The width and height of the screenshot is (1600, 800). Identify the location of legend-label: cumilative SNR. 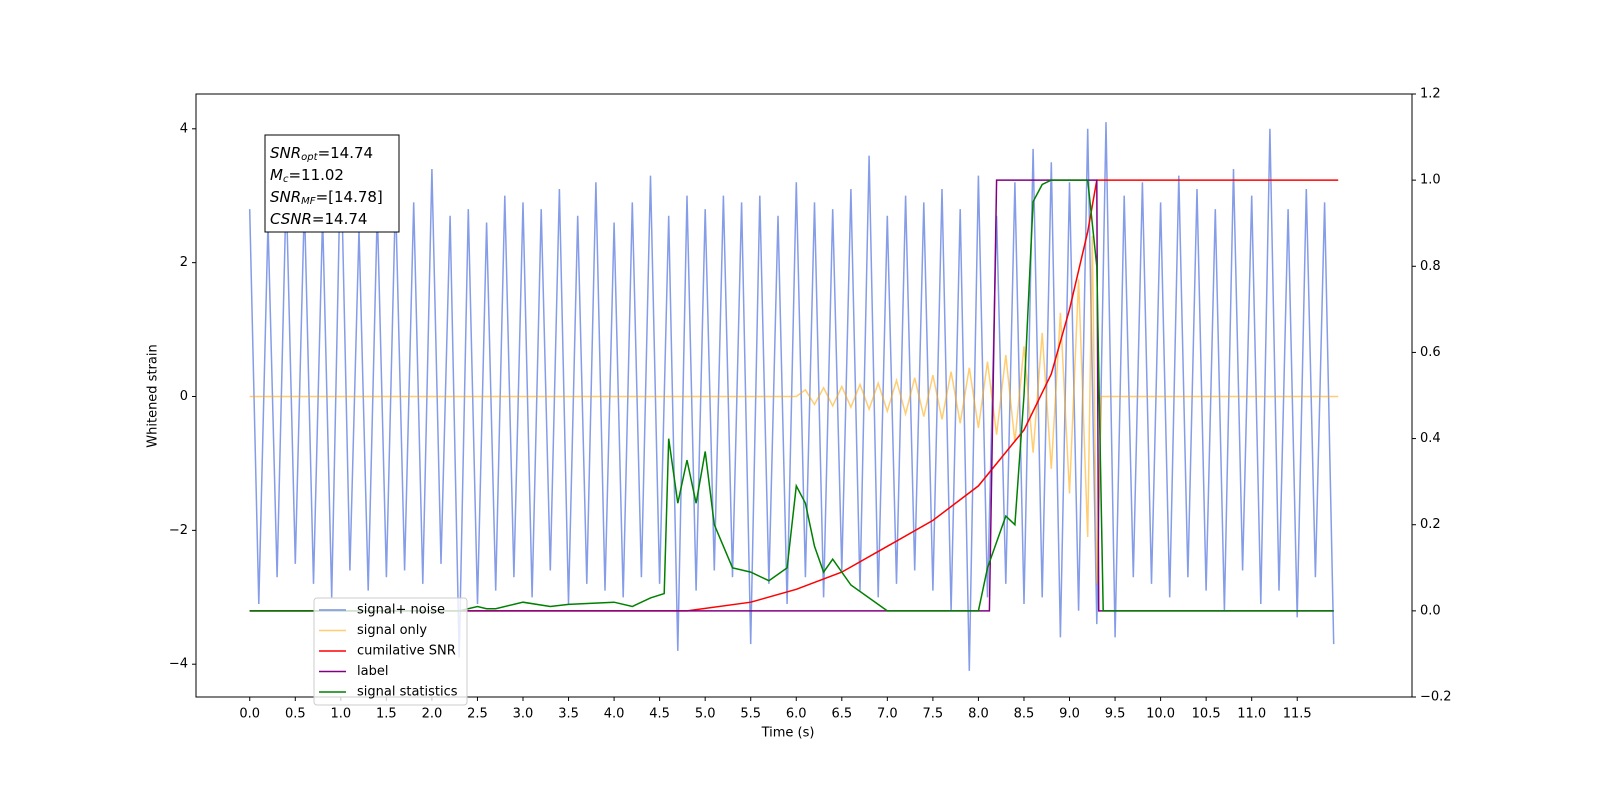
(406, 651).